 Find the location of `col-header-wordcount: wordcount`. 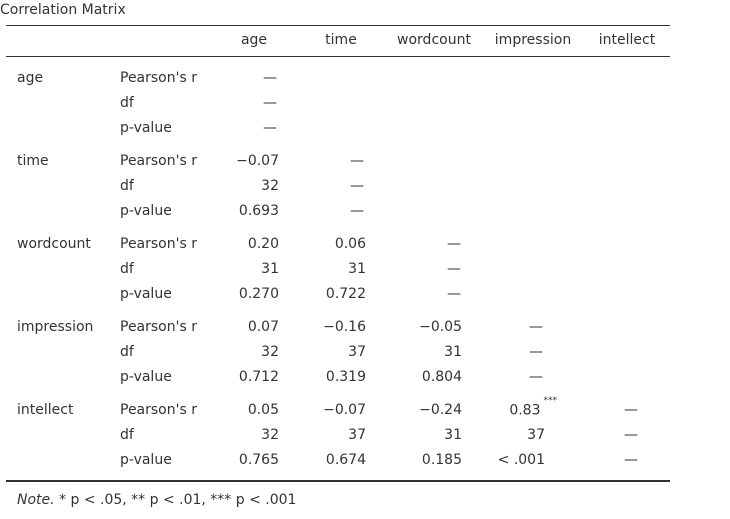

col-header-wordcount: wordcount is located at coordinates (434, 40).